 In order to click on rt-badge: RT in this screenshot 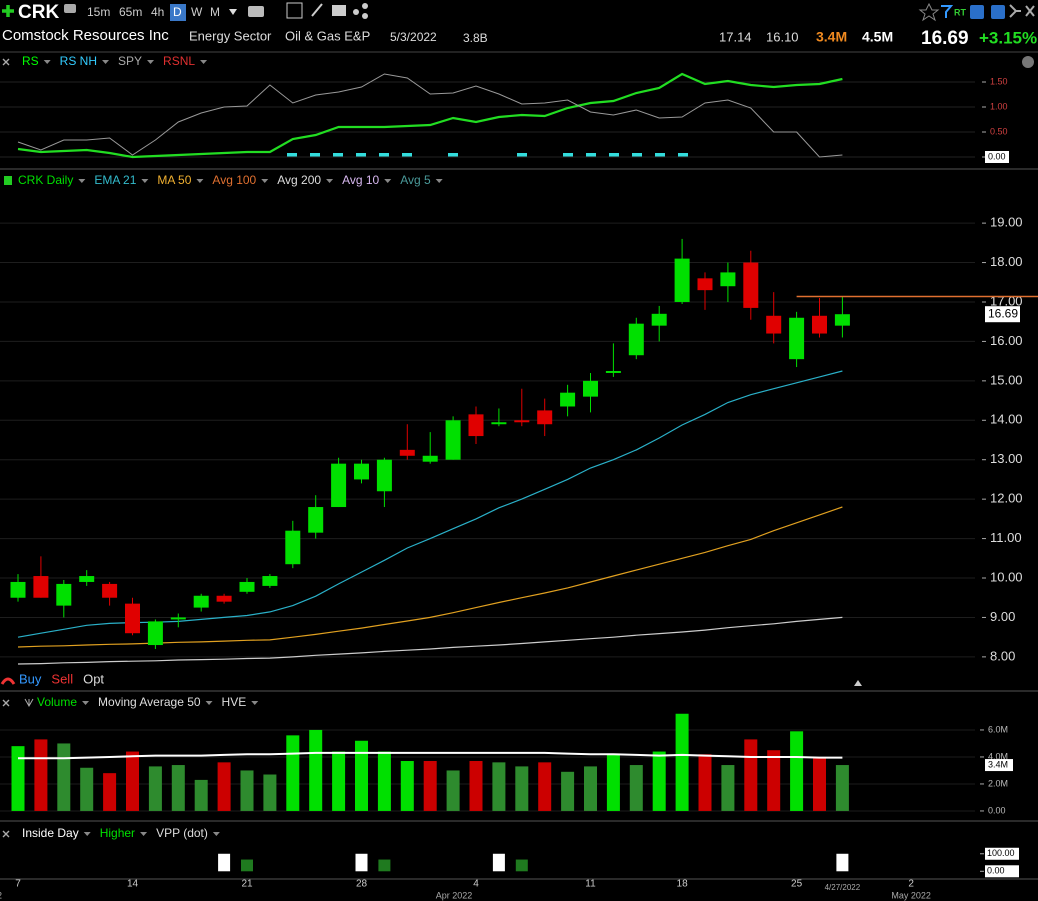, I will do `click(960, 12)`.